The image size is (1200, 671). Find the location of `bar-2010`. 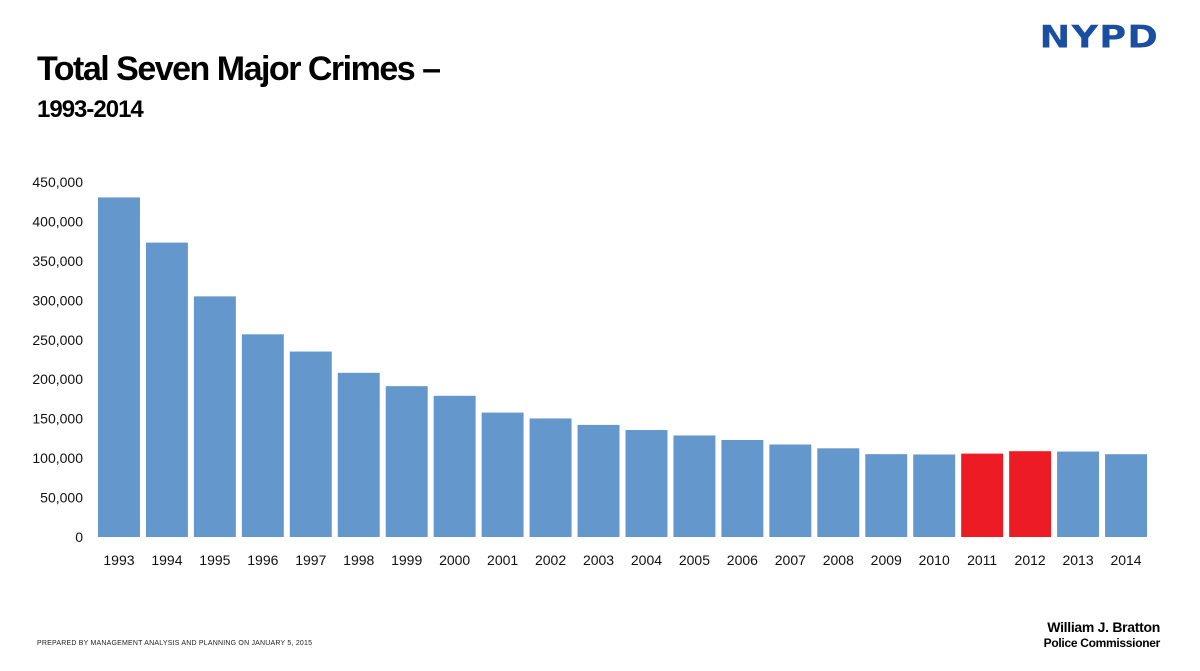

bar-2010 is located at coordinates (934, 495).